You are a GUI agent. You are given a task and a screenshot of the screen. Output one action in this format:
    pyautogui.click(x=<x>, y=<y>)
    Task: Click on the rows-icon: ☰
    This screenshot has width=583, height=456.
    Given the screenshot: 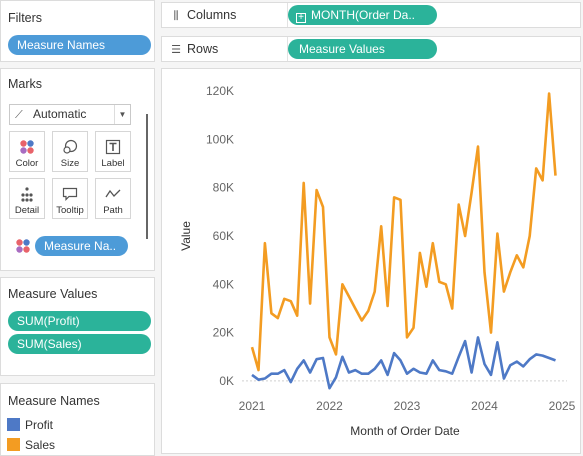 What is the action you would take?
    pyautogui.click(x=176, y=49)
    